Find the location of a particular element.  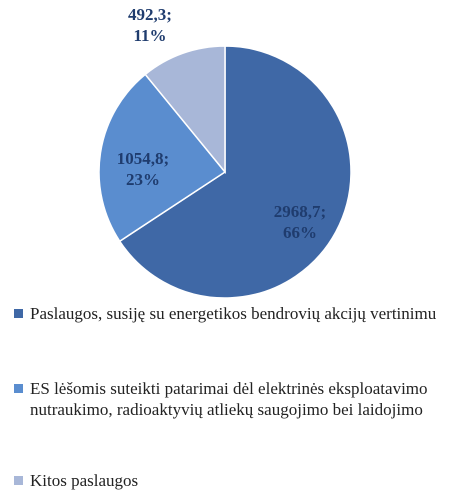

data-label: 492,3; 11% is located at coordinates (150, 25).